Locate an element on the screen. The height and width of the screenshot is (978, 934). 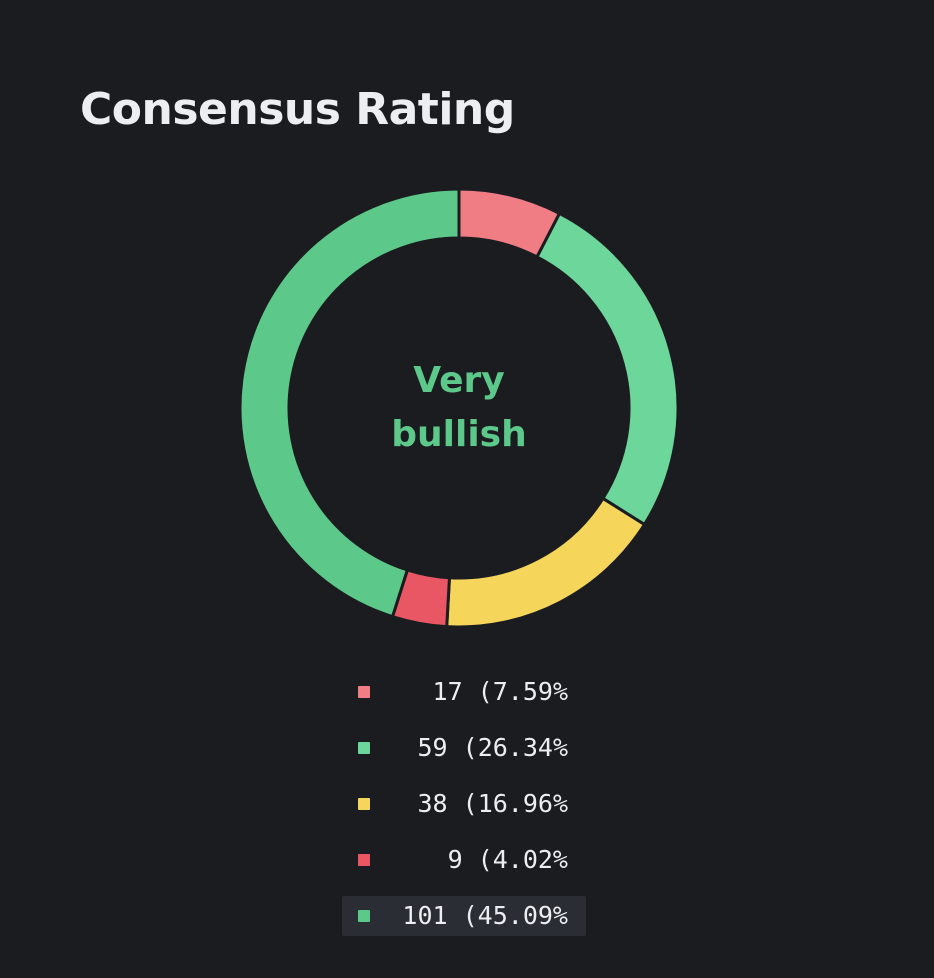
legend-label: 101 (45.09% is located at coordinates (485, 915).